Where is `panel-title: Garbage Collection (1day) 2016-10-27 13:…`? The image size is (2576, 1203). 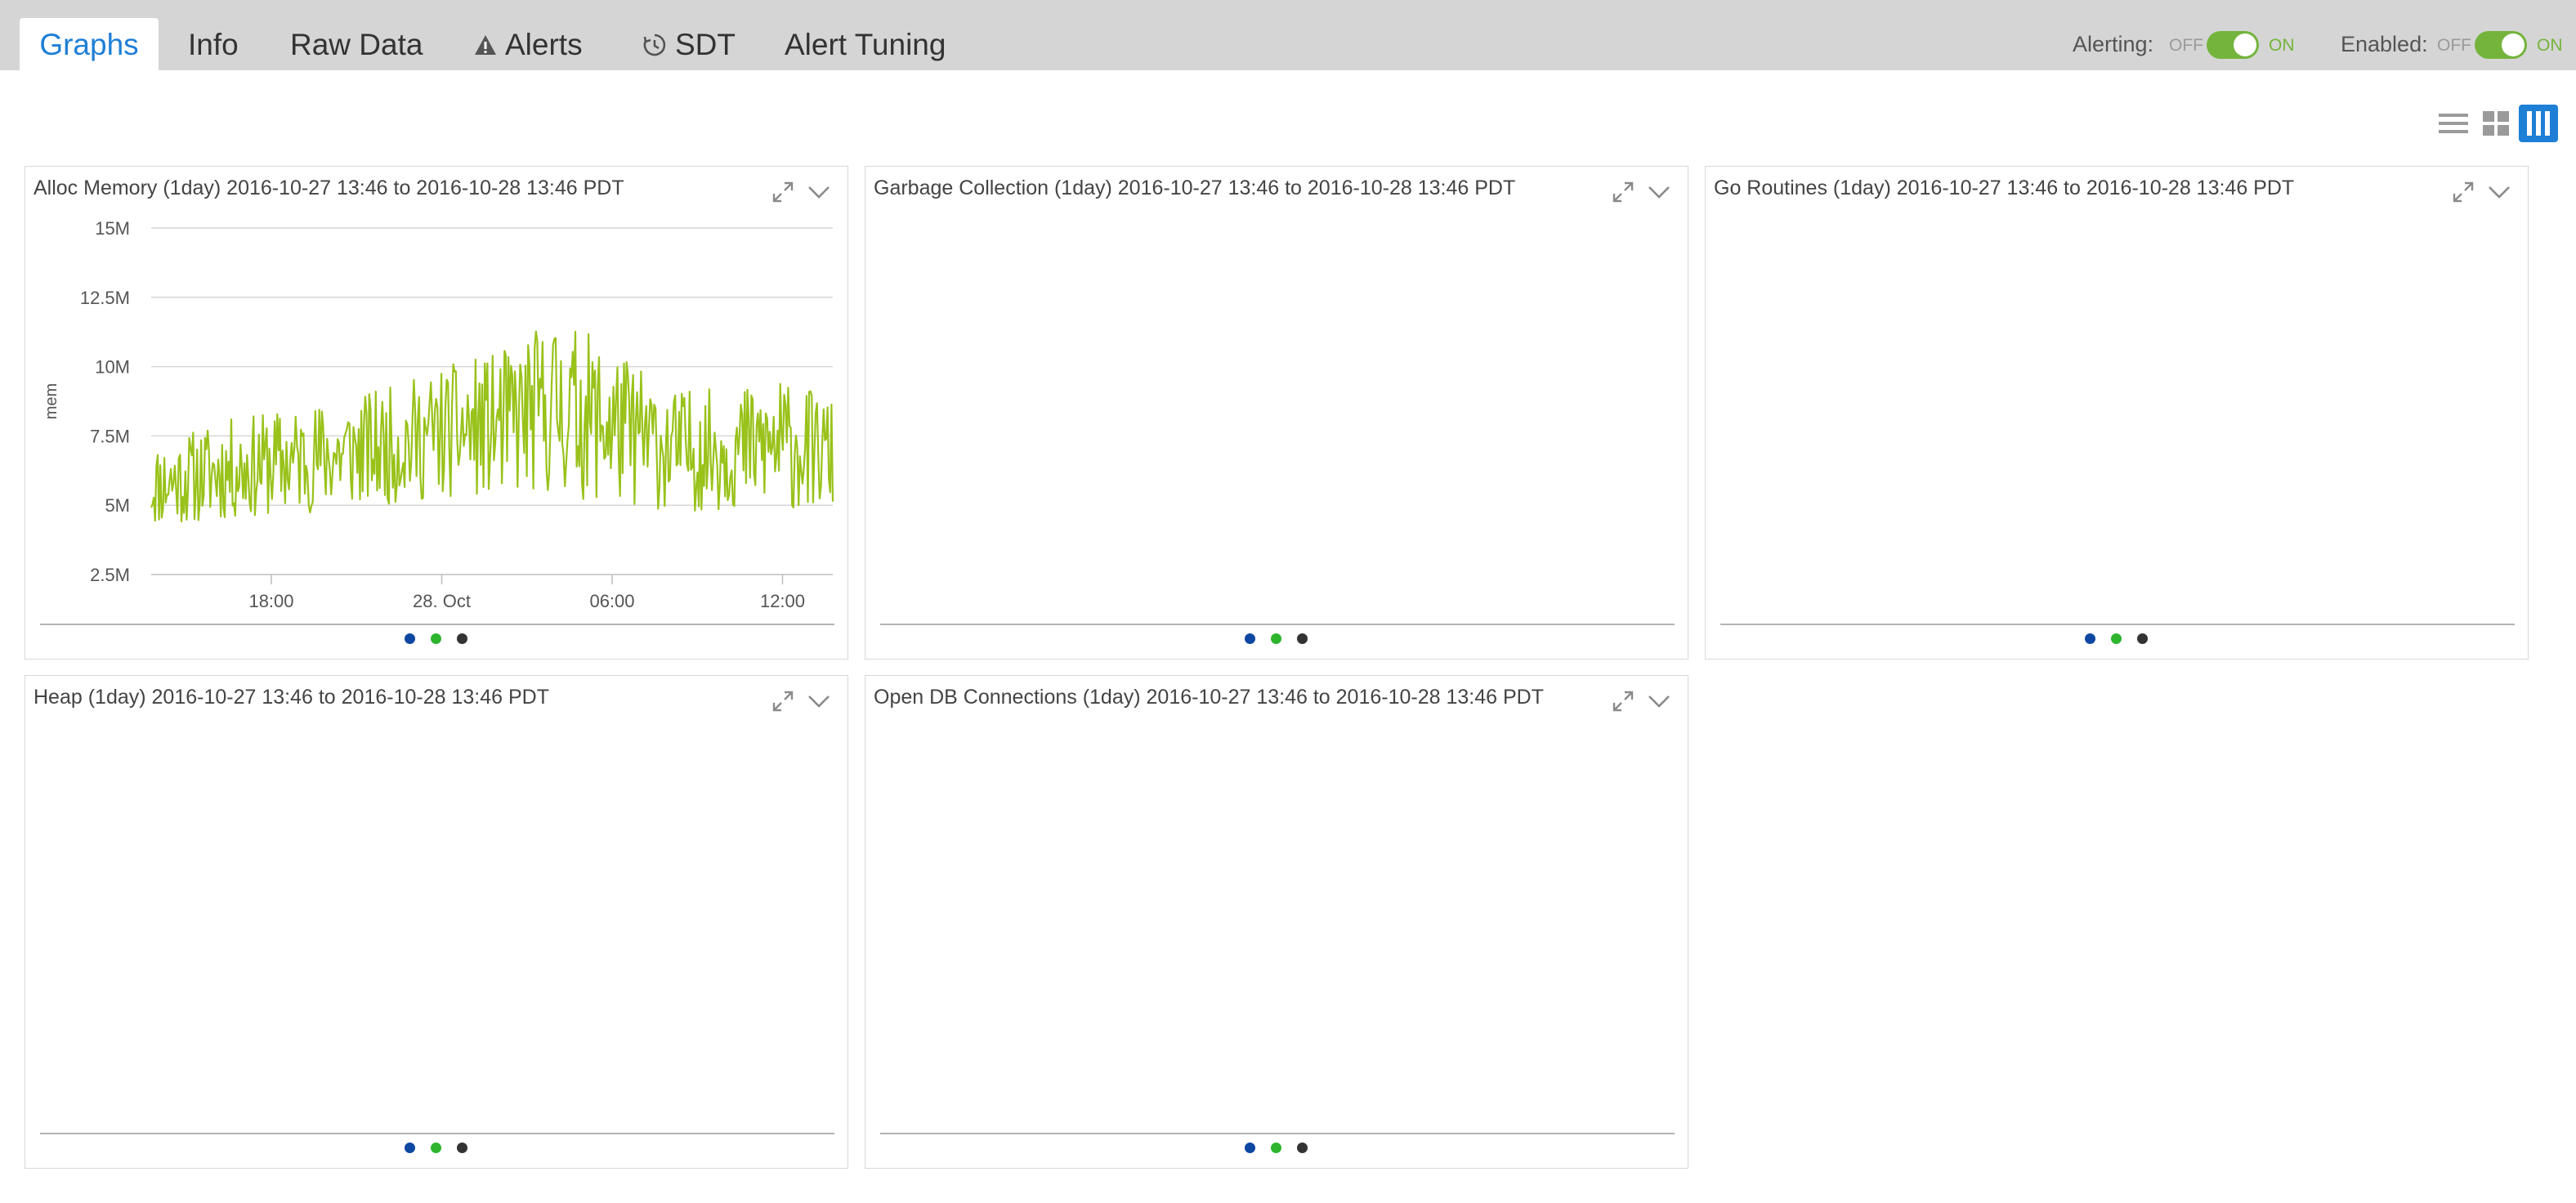
panel-title: Garbage Collection (1day) 2016-10-27 13:… is located at coordinates (1195, 188).